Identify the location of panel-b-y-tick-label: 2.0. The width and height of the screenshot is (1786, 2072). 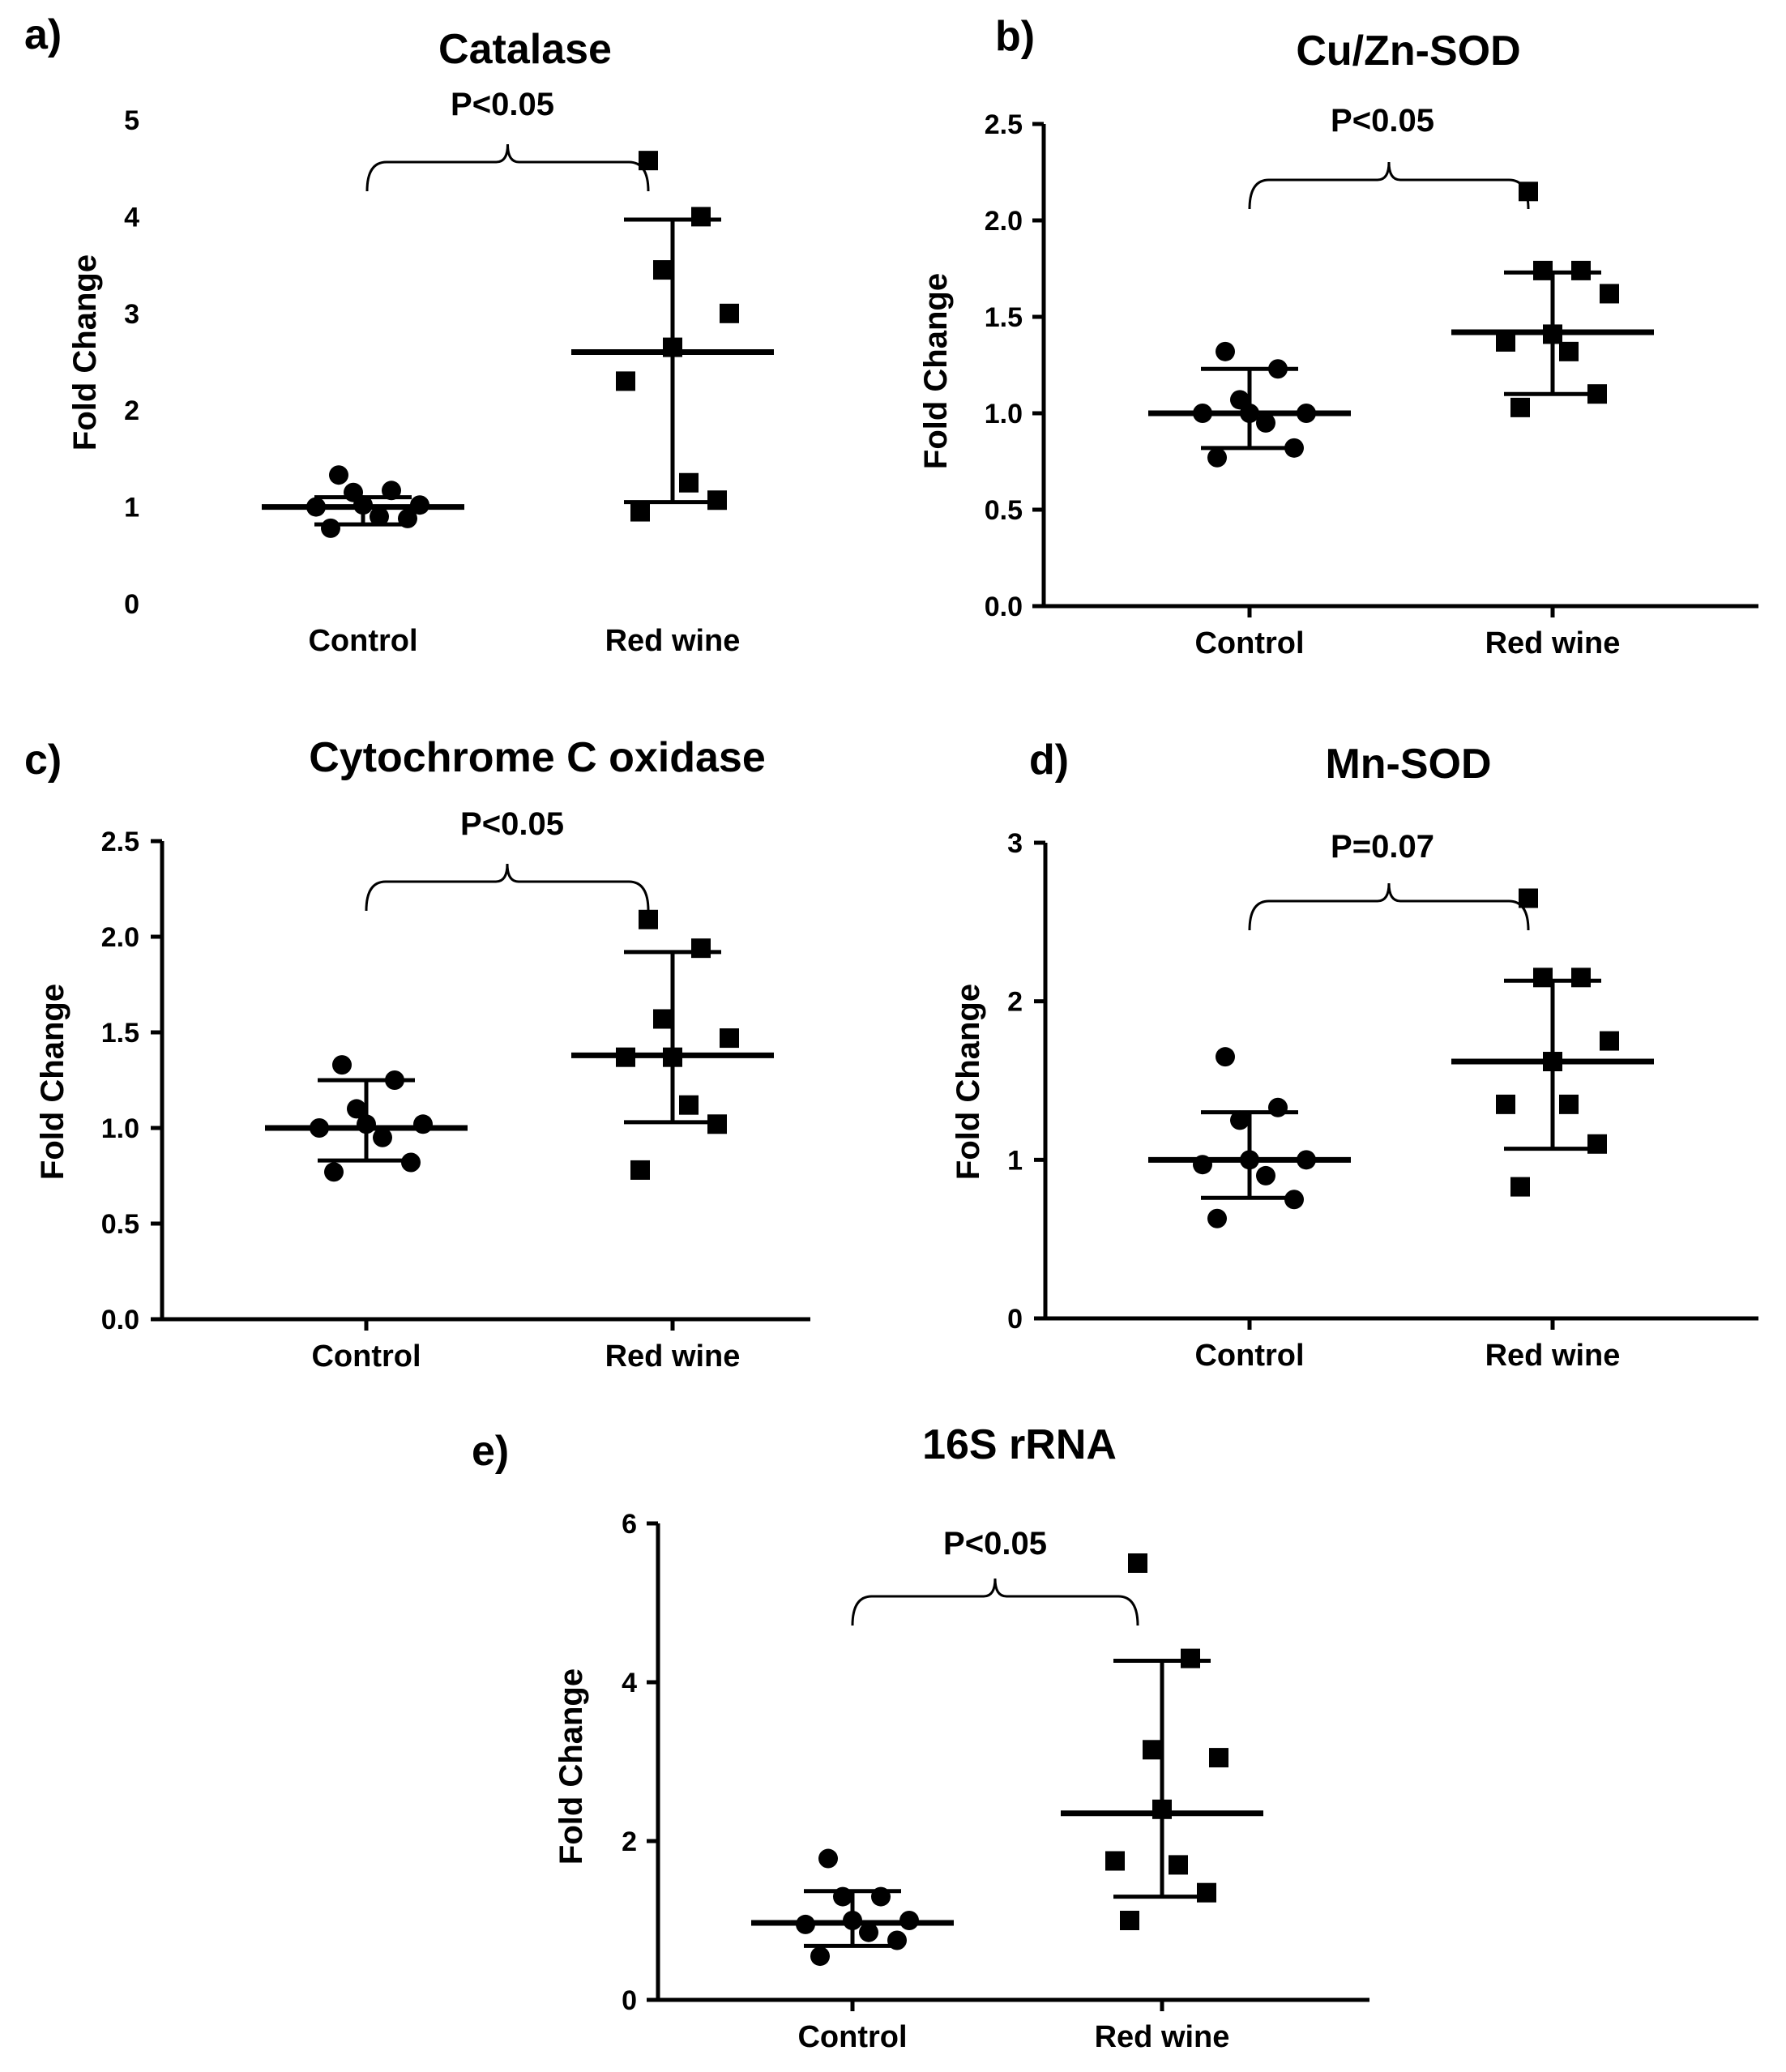
(1004, 221).